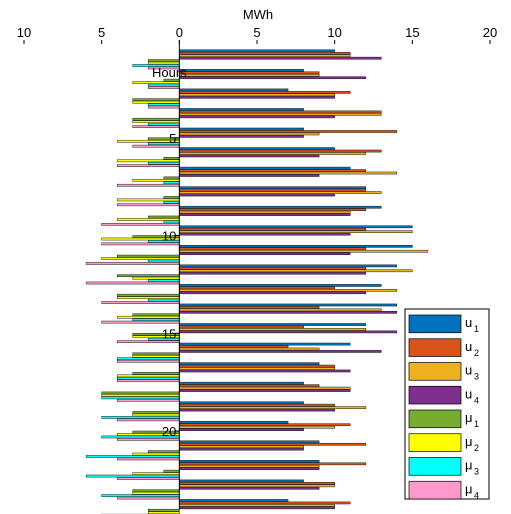  I want to click on x-tick-label: 0, so click(179, 32).